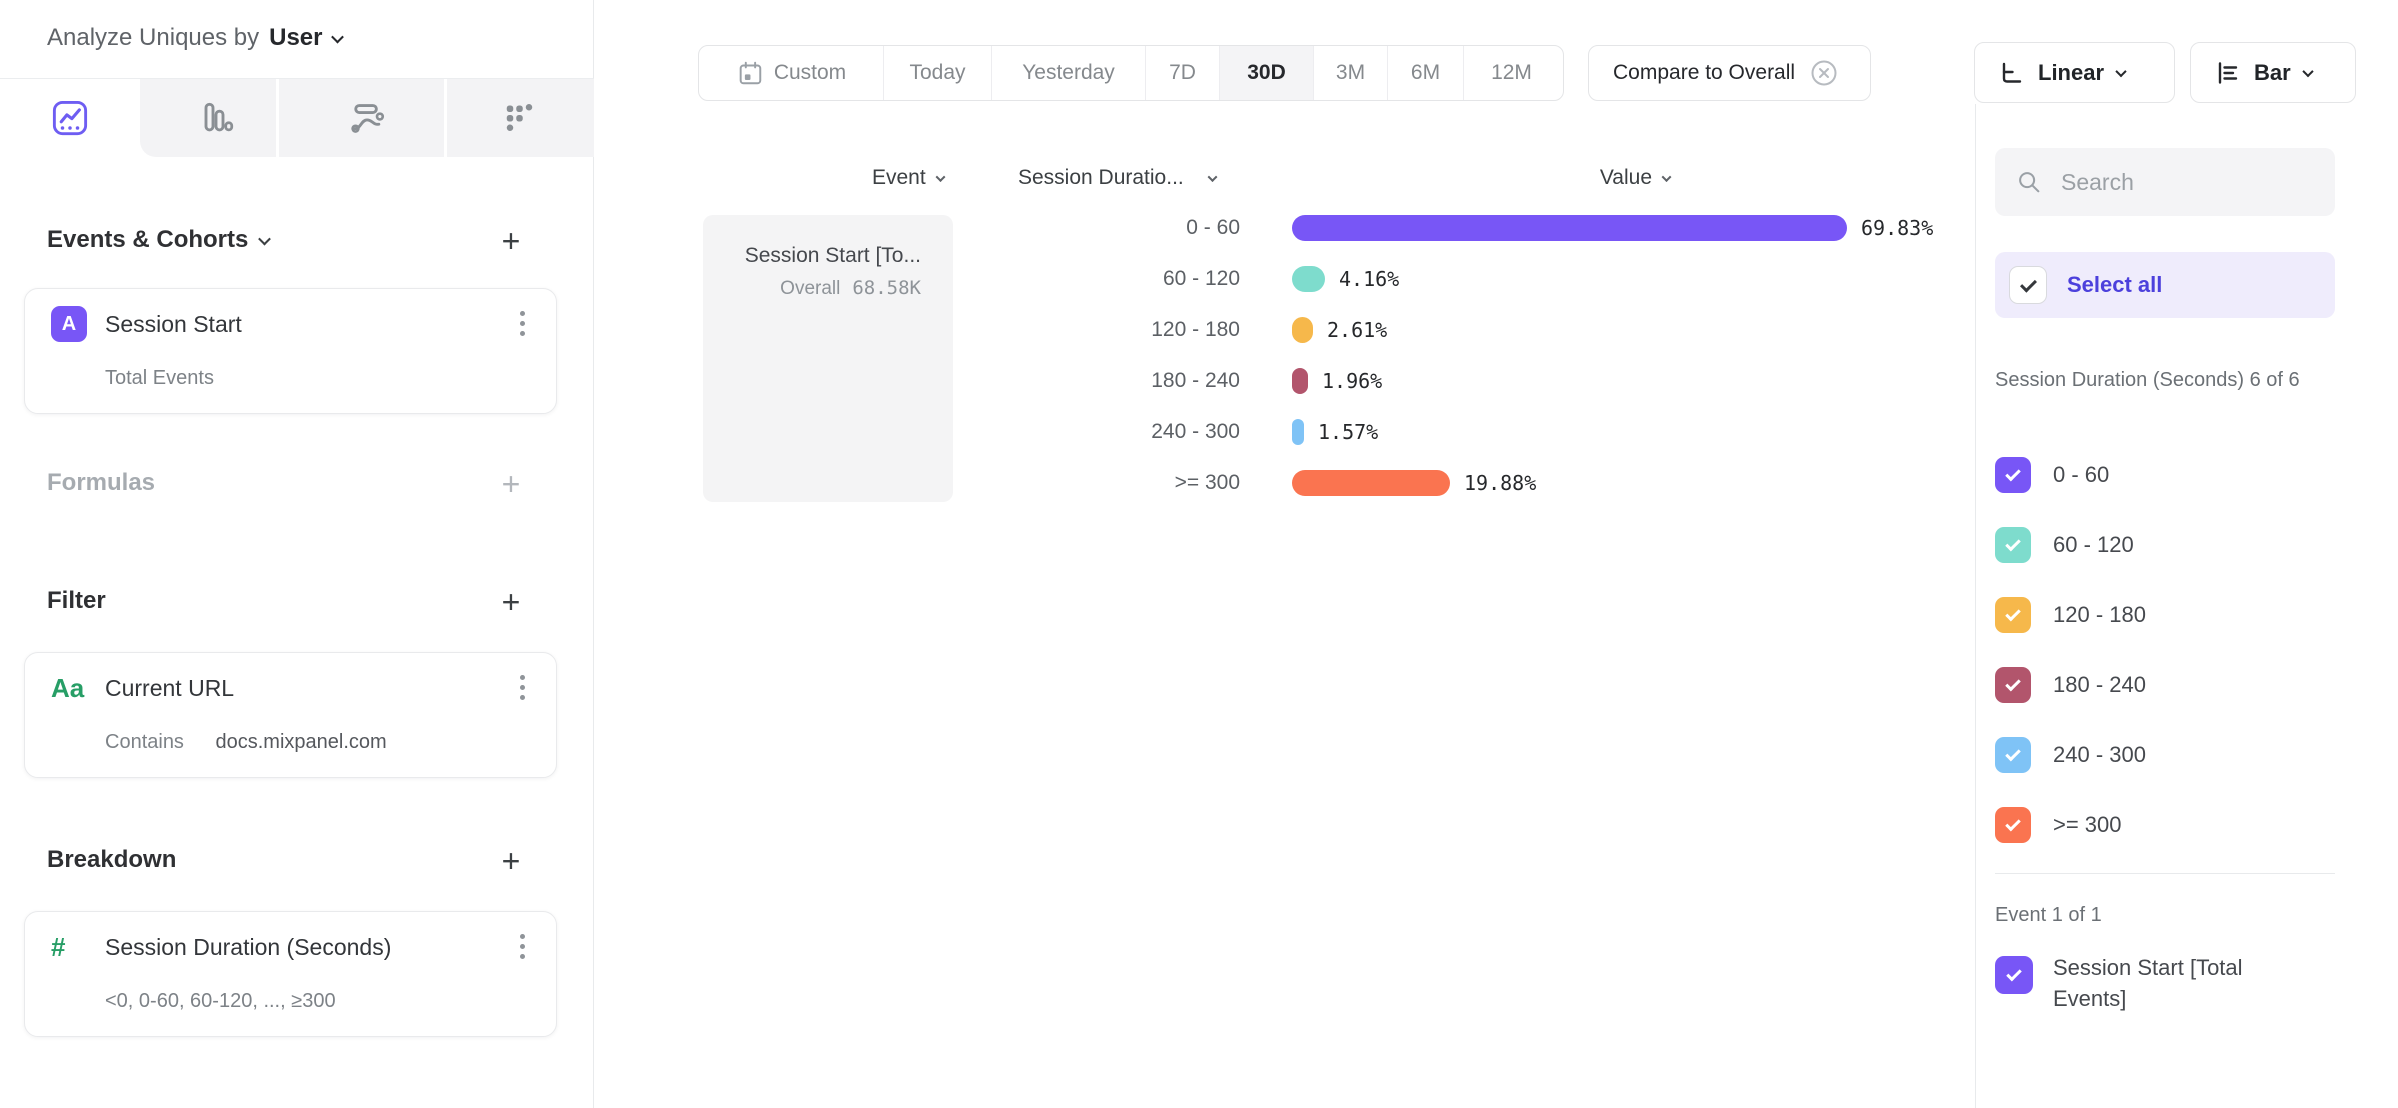 Image resolution: width=2398 pixels, height=1108 pixels. Describe the element at coordinates (2014, 975) in the screenshot. I see `event-checkbox` at that location.